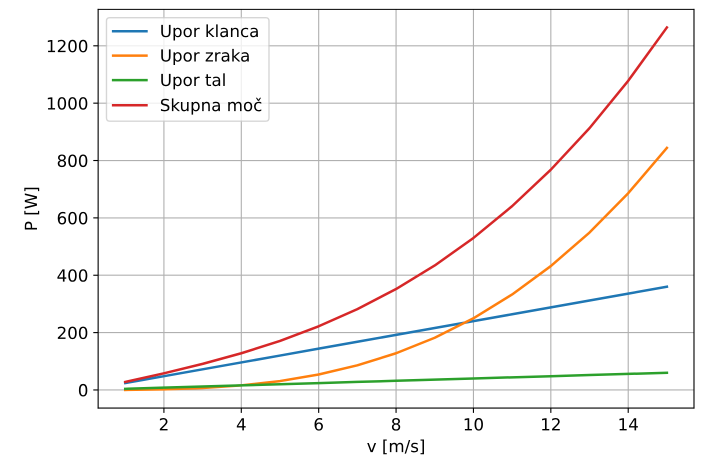 This screenshot has height=469, width=701. Describe the element at coordinates (72, 275) in the screenshot. I see `y-tick-label: 400` at that location.